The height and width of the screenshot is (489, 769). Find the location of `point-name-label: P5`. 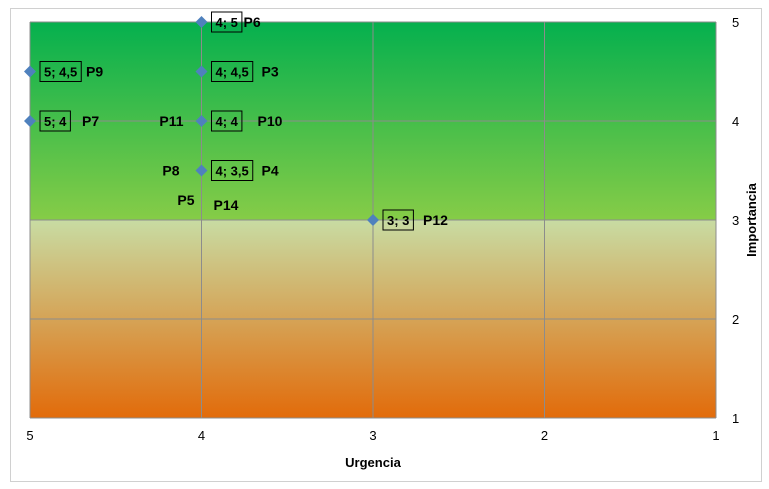

point-name-label: P5 is located at coordinates (185, 200).